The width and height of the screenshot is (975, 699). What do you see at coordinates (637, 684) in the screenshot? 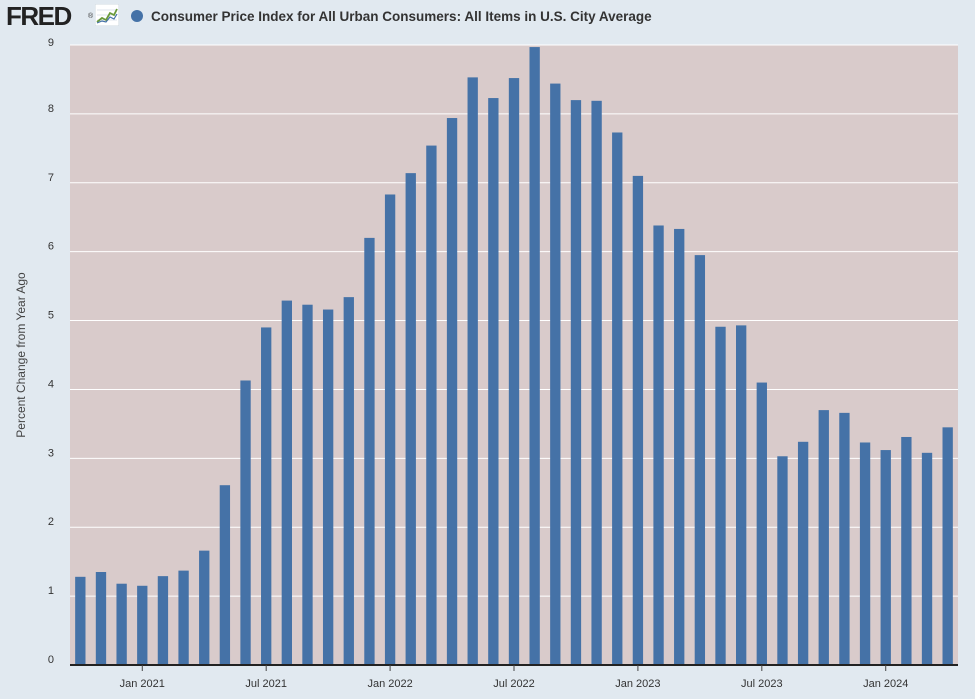
I see `x-tick-label: Jan 2023` at bounding box center [637, 684].